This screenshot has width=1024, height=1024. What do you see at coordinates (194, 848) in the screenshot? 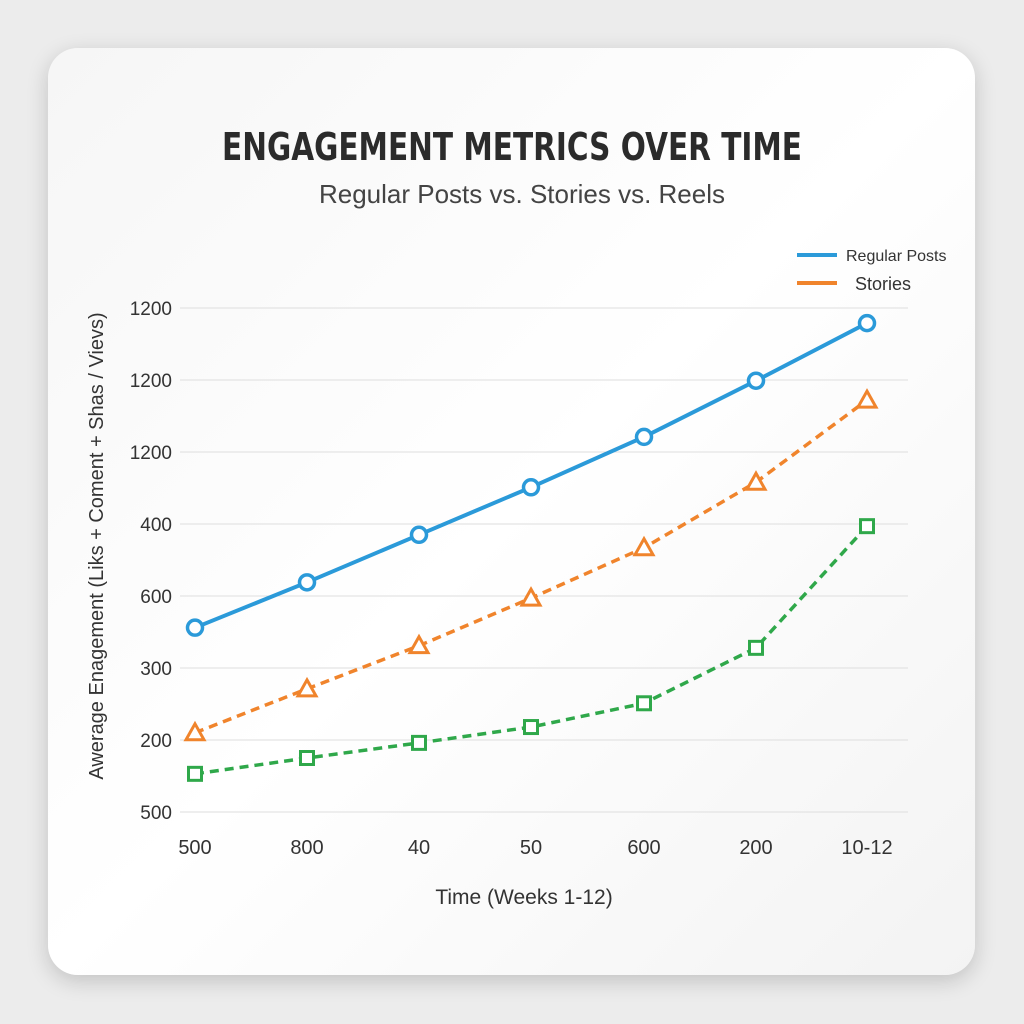
I see `x-tick-label: 500` at bounding box center [194, 848].